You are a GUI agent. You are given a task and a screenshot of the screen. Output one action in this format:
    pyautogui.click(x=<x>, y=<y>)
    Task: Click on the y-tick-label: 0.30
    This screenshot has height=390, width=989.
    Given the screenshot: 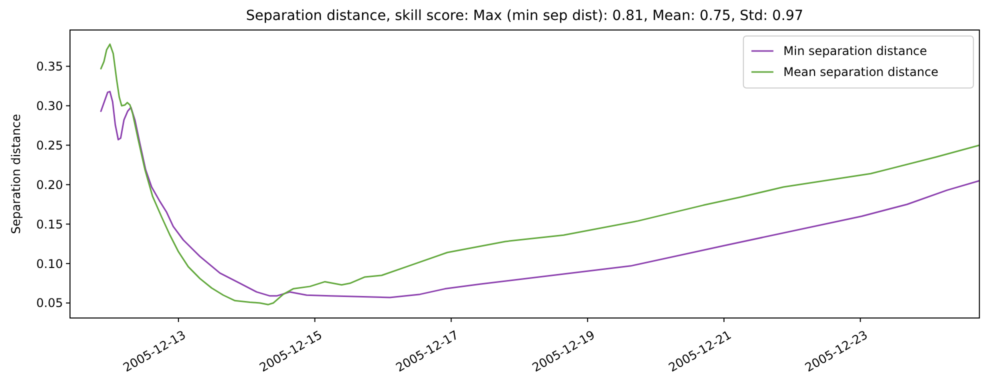 What is the action you would take?
    pyautogui.click(x=49, y=105)
    